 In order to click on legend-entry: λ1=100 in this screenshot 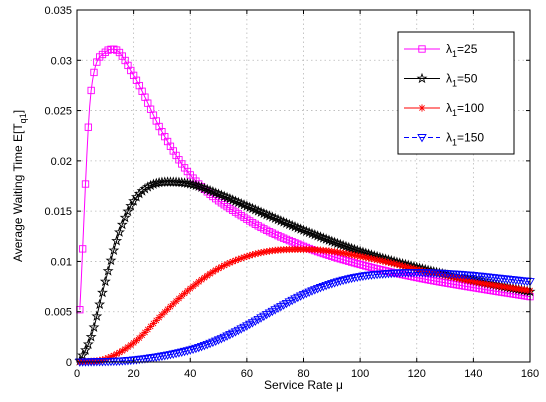, I will do `click(444, 109)`.